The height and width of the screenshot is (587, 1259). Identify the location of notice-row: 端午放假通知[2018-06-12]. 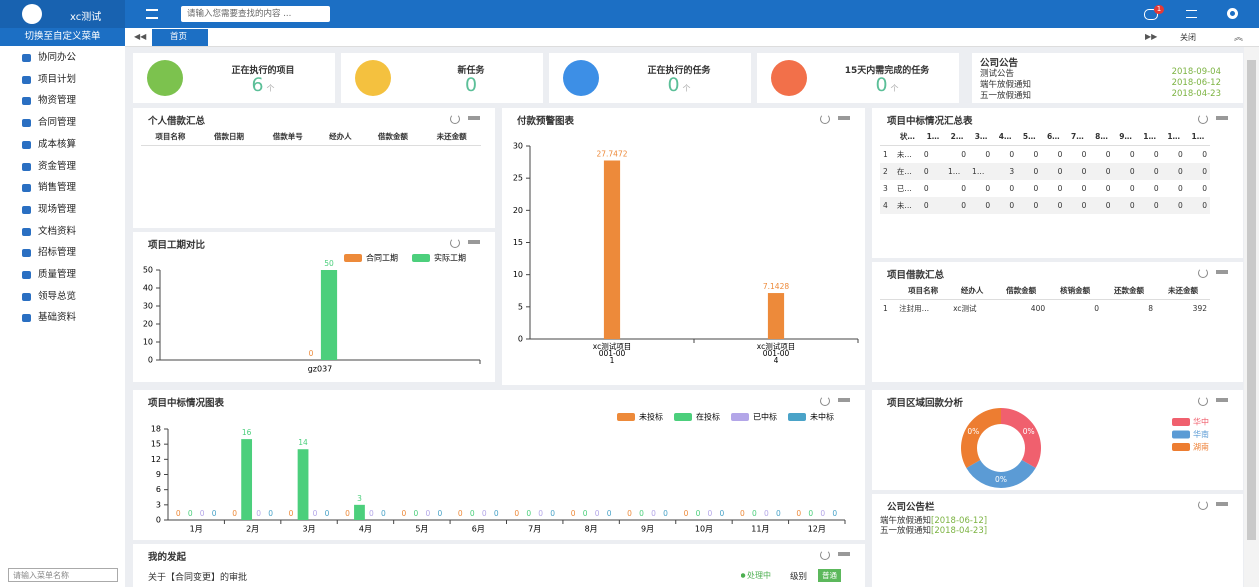
(933, 520).